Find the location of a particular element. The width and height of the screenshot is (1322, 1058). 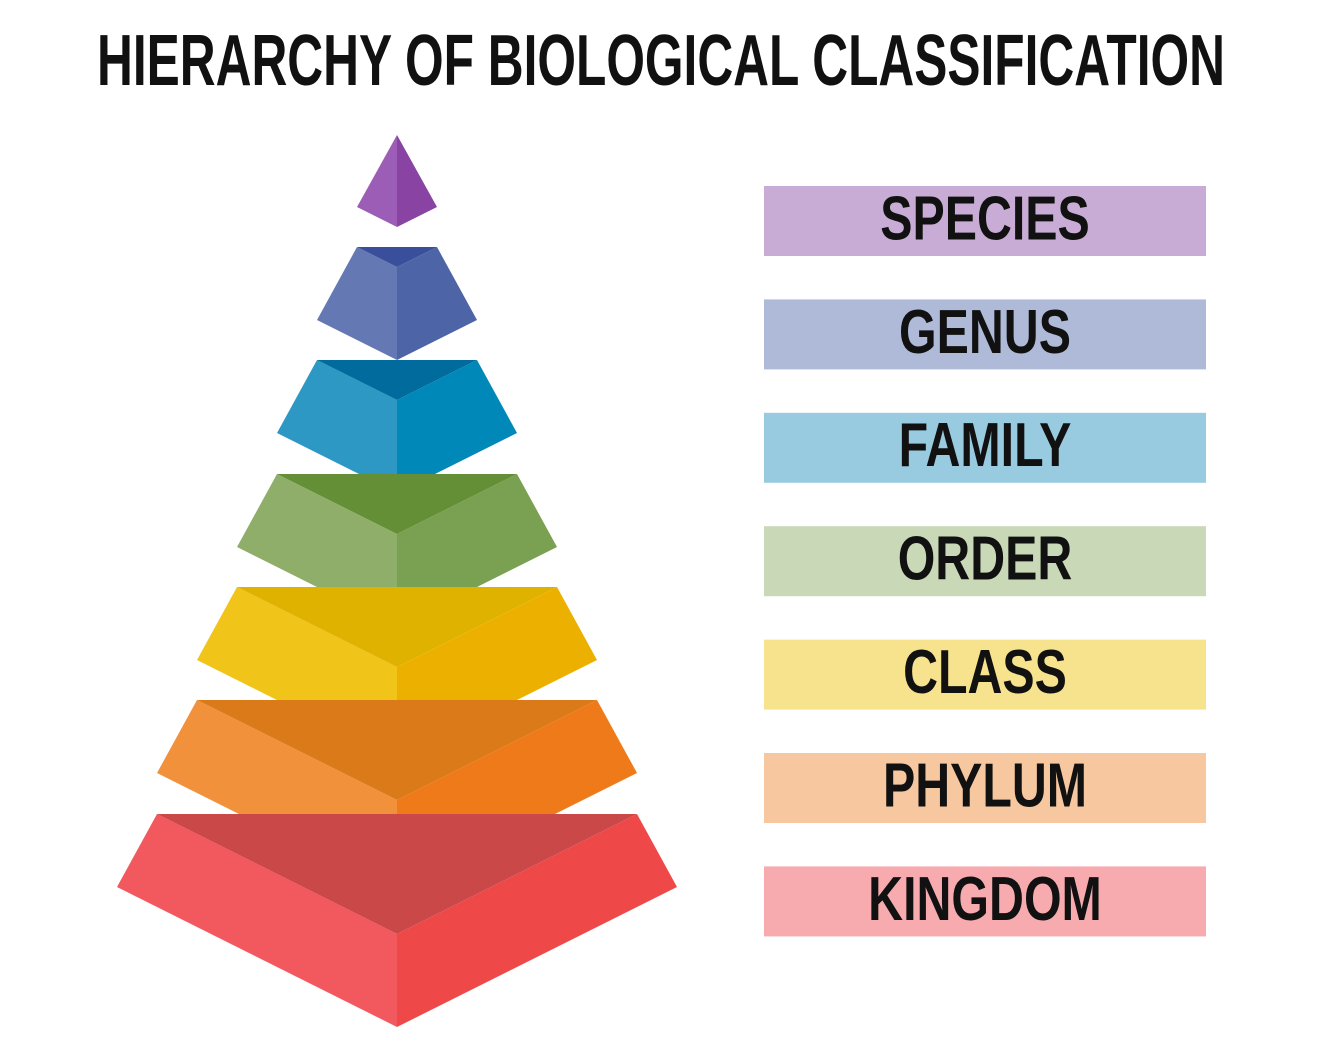

level-label: PHYLUM is located at coordinates (985, 785).